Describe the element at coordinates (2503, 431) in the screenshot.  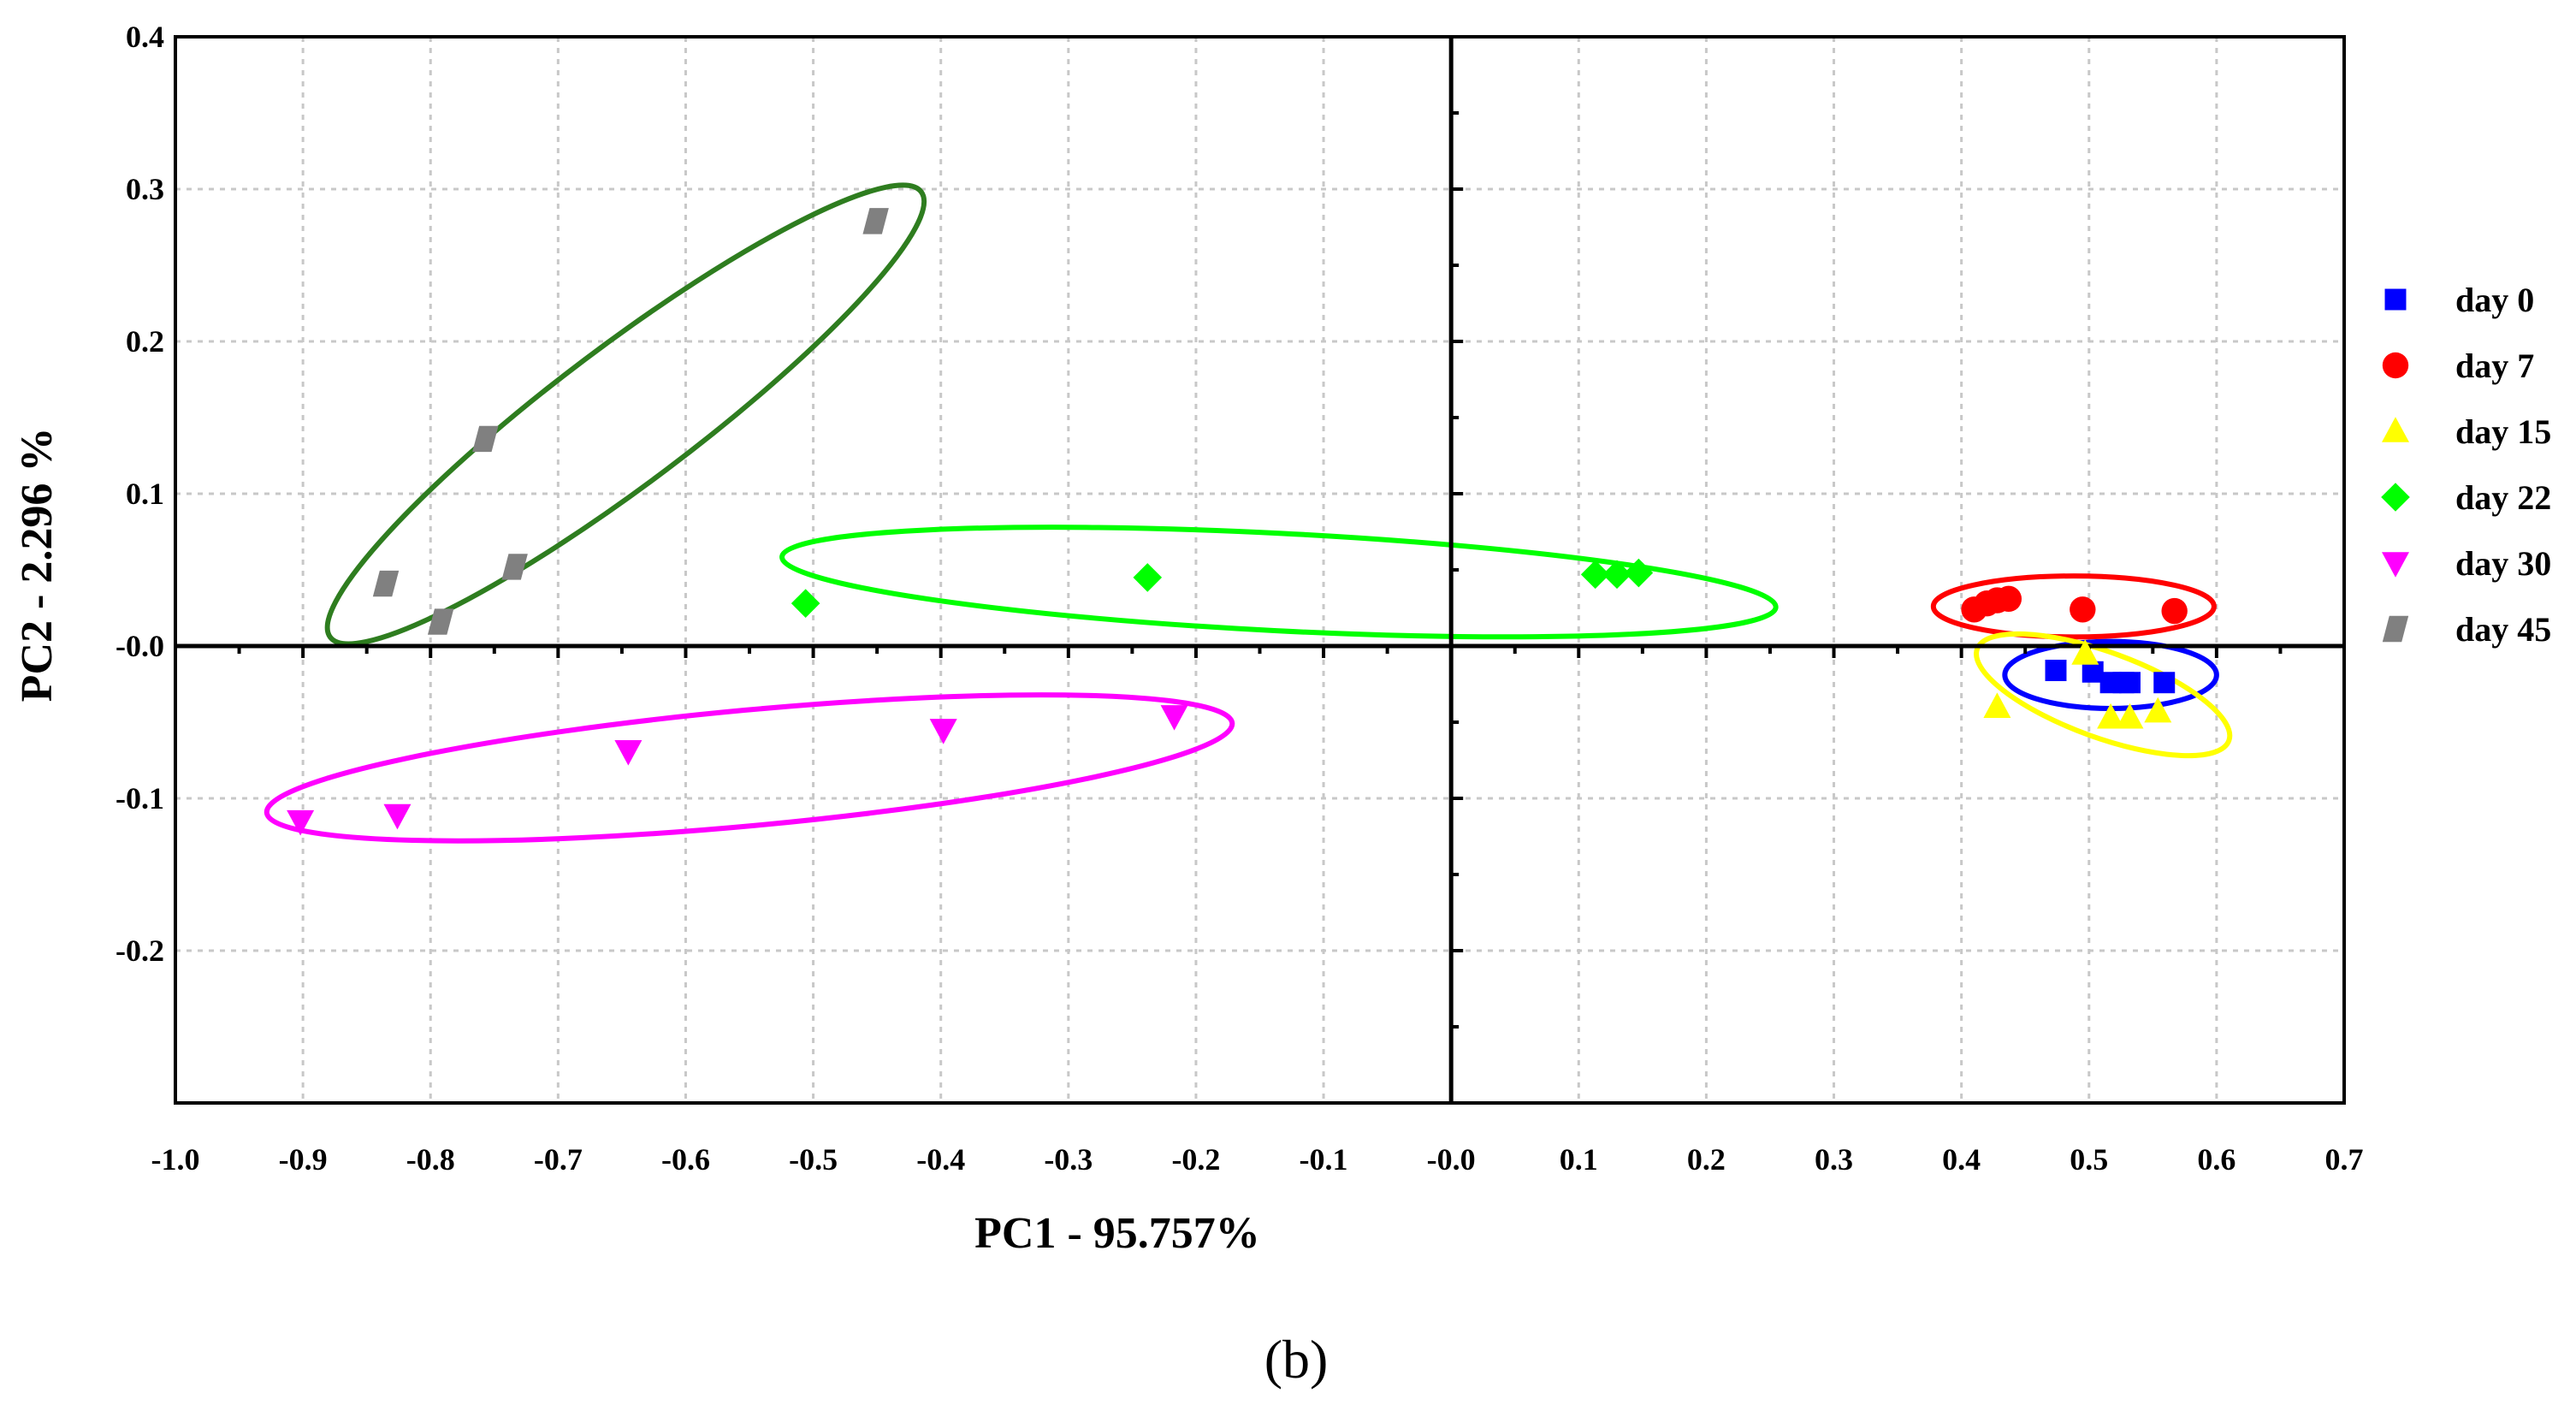
I see `legend-label: day 15` at that location.